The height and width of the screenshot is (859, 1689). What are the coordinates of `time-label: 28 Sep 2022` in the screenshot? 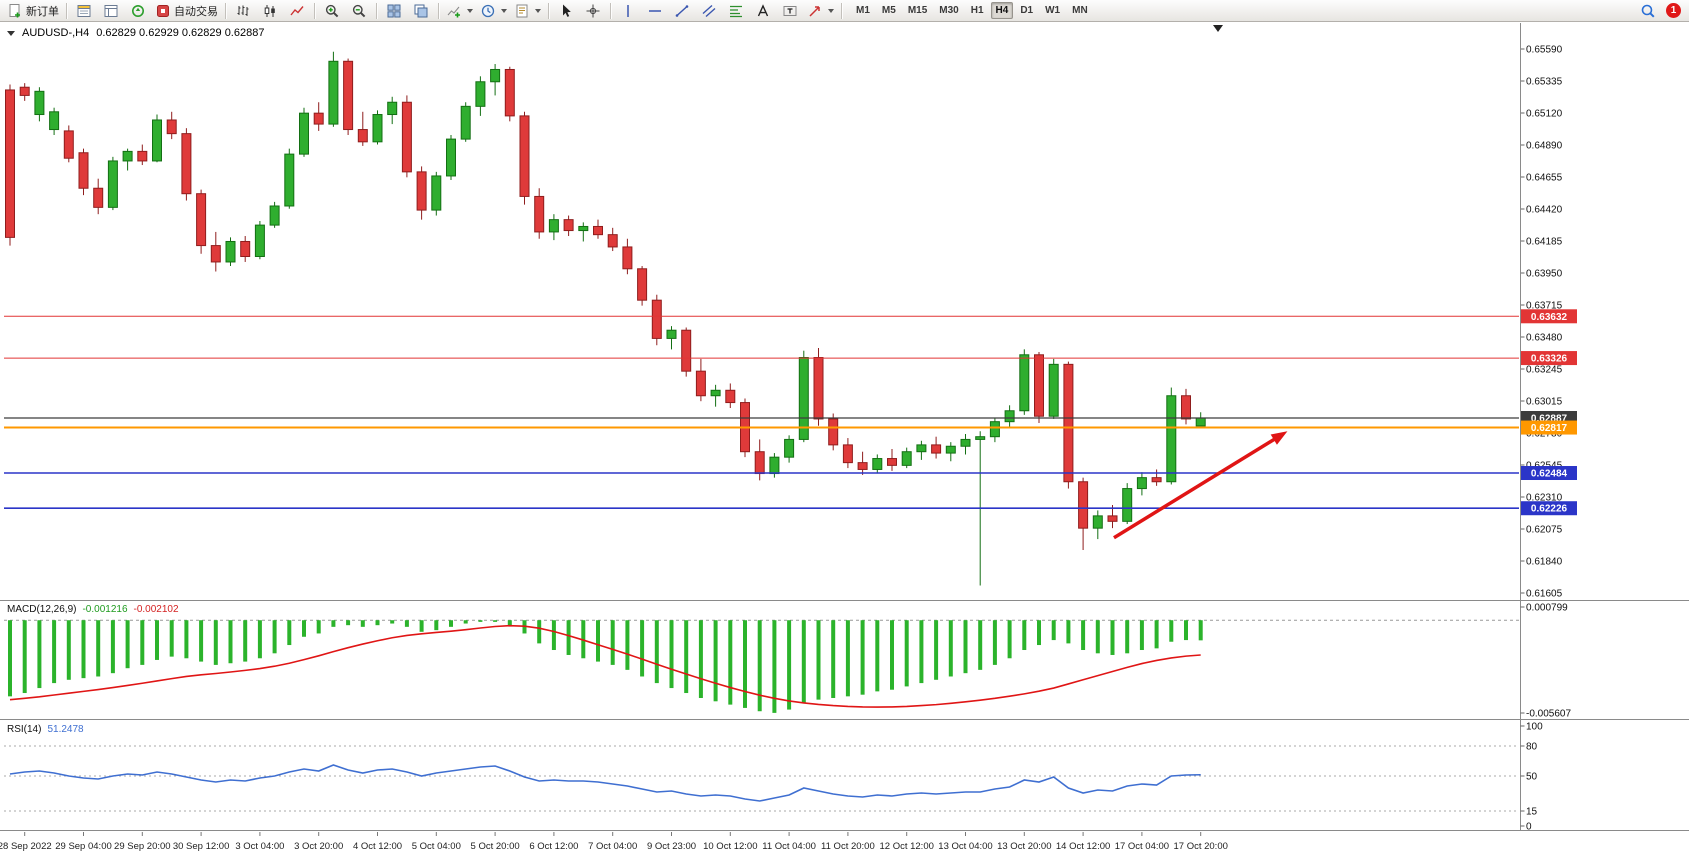 It's located at (26, 846).